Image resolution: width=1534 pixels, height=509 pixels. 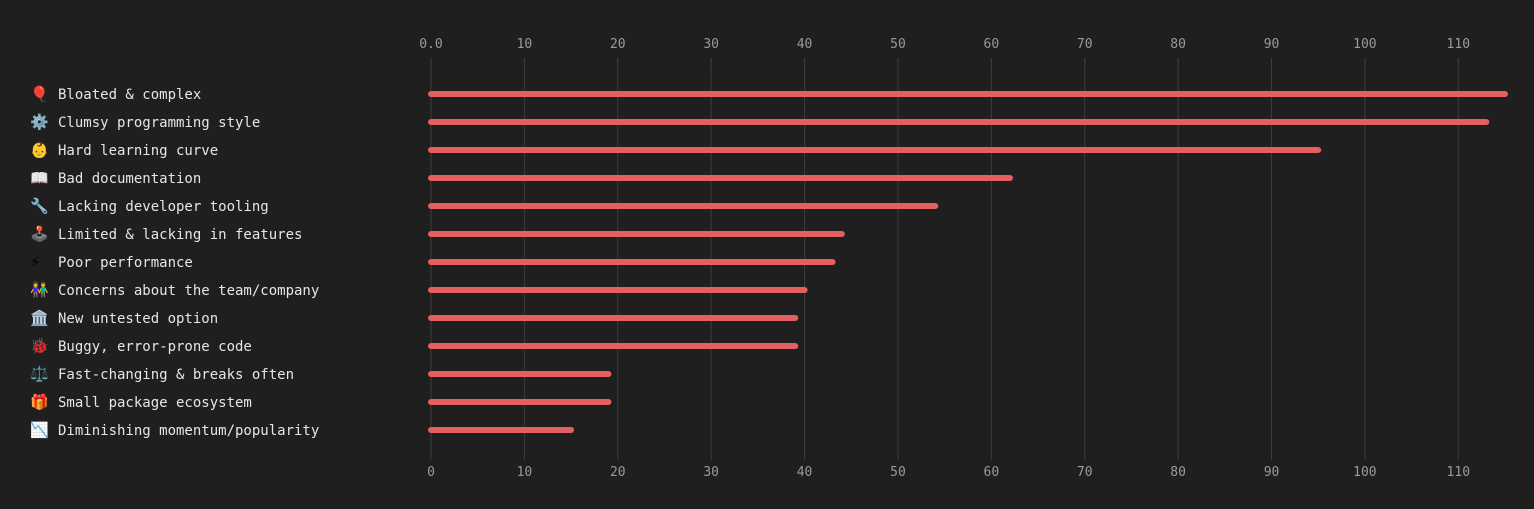 What do you see at coordinates (35, 262) in the screenshot?
I see `lightning-icon: ⚡` at bounding box center [35, 262].